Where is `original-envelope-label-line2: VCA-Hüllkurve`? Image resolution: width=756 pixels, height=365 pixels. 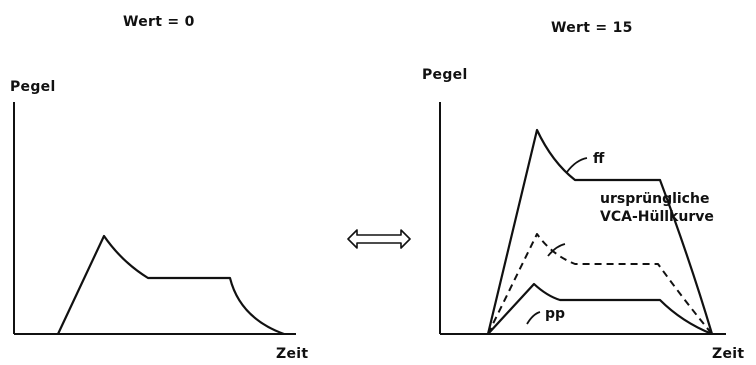
original-envelope-label-line2: VCA-Hüllkurve is located at coordinates (657, 217).